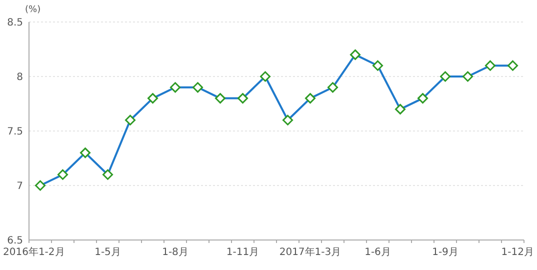 This screenshot has height=270, width=537. I want to click on x-tick-label: 1-8月, so click(175, 252).